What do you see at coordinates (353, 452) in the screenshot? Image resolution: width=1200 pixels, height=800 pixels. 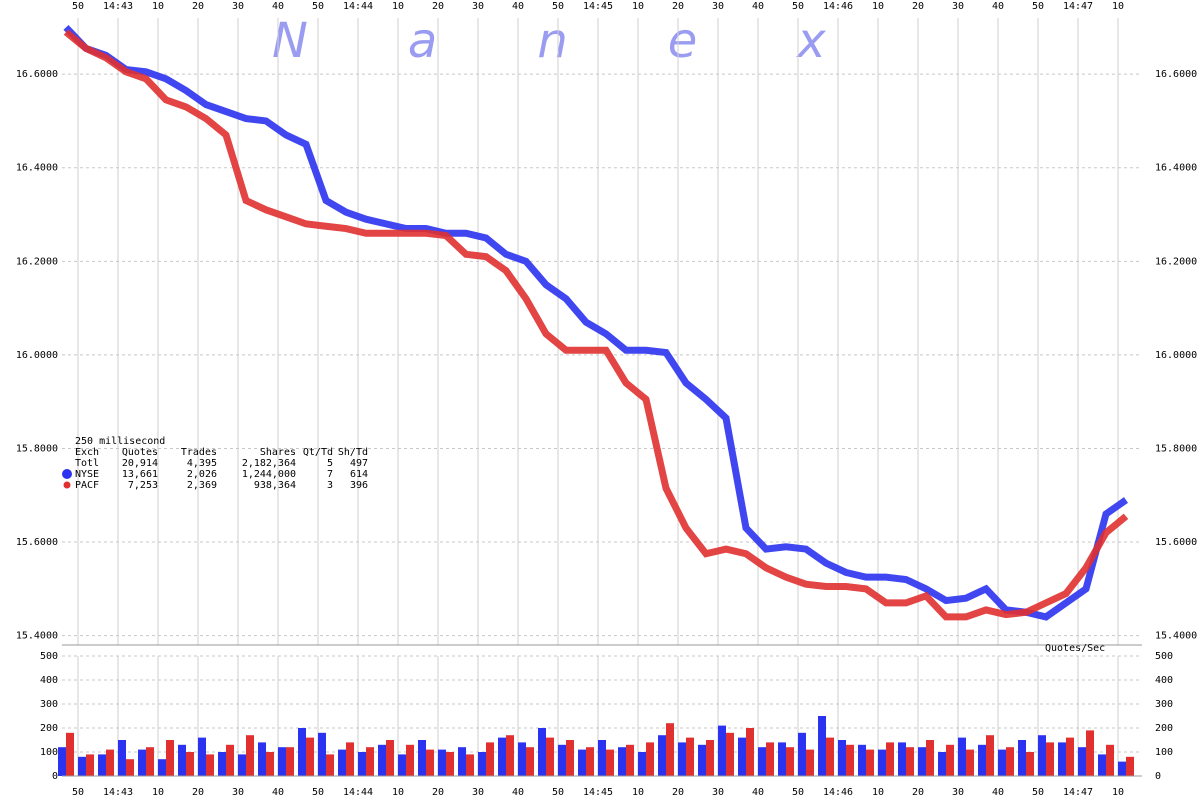 I see `stats-header: Sh/Td` at bounding box center [353, 452].